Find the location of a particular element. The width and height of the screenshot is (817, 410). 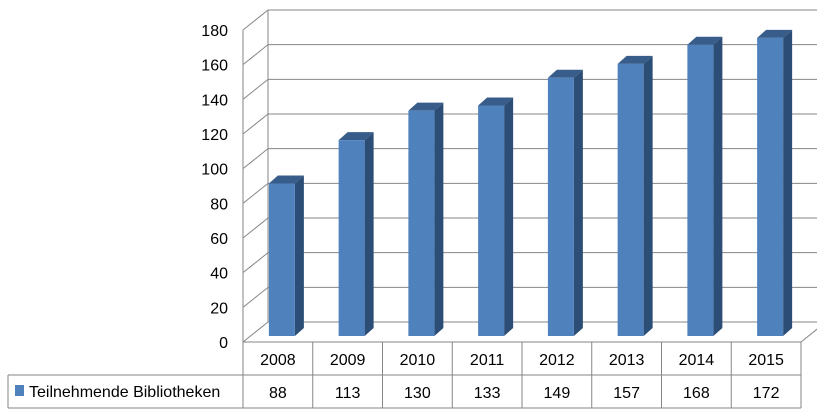

bar-2009 is located at coordinates (356, 234).